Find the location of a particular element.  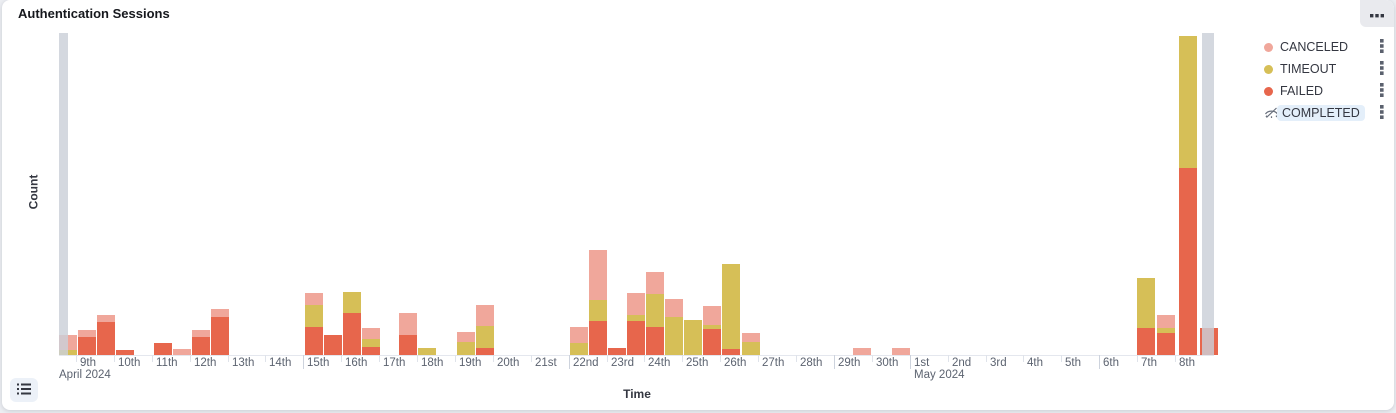

legend-item-canceled: CANCELED is located at coordinates (1325, 47).